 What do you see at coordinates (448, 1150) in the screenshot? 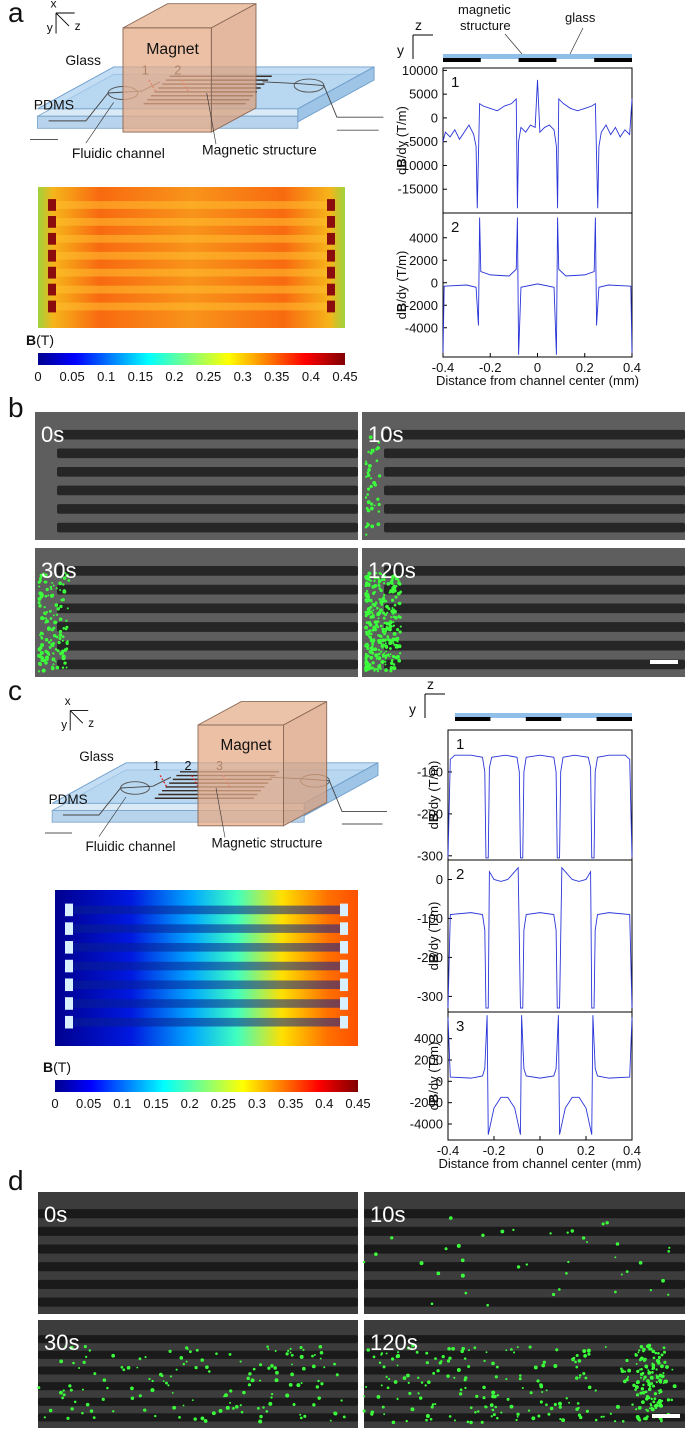
I see `x-tick-label: -0.4` at bounding box center [448, 1150].